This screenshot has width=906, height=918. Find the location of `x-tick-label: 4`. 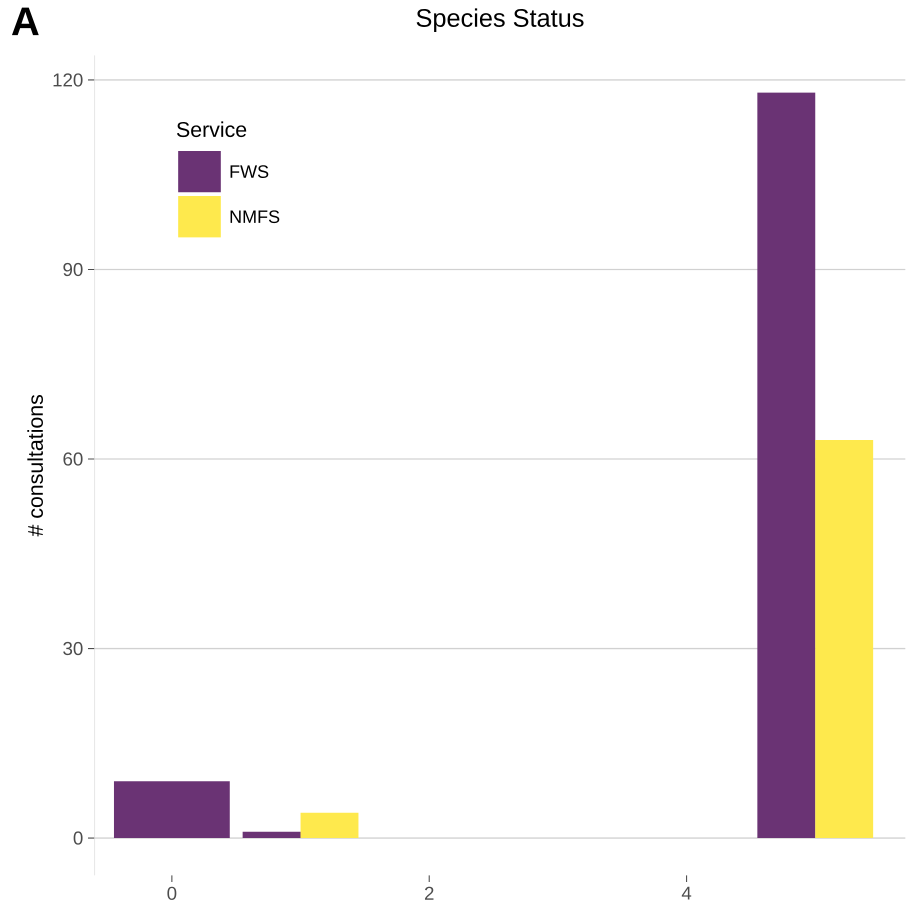

x-tick-label: 4 is located at coordinates (687, 893).